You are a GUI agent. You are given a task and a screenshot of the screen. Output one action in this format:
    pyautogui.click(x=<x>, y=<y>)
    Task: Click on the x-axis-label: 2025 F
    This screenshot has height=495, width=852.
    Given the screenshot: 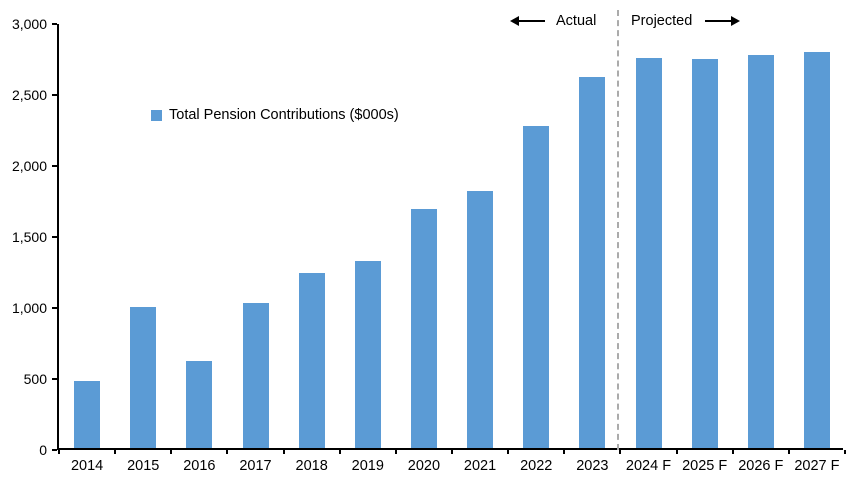 What is the action you would take?
    pyautogui.click(x=705, y=466)
    